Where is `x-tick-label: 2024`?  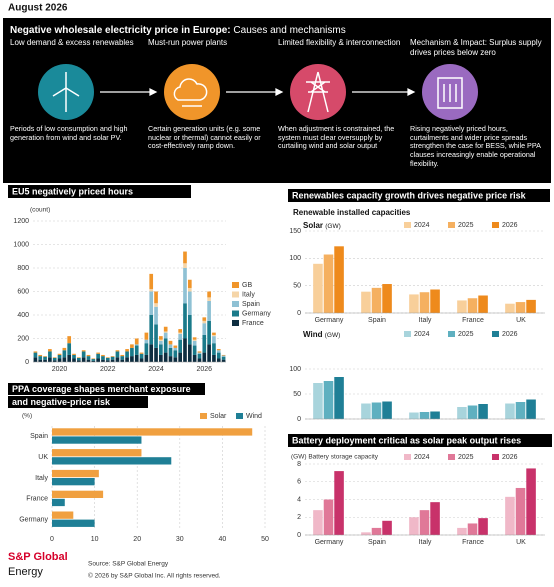 x-tick-label: 2024 is located at coordinates (156, 369).